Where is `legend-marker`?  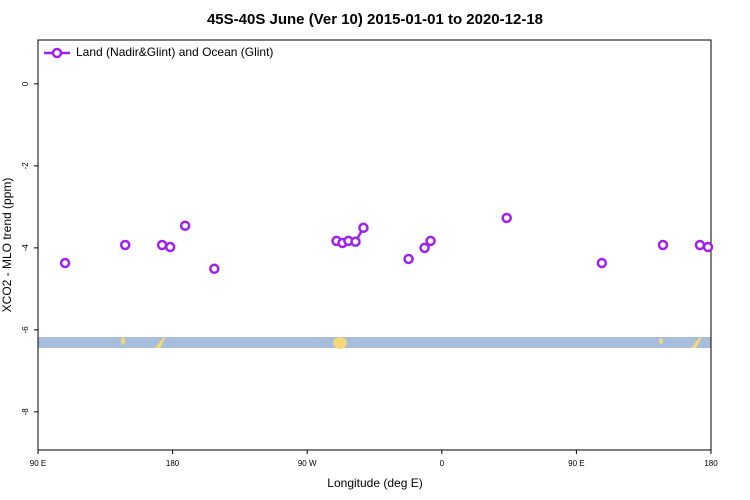 legend-marker is located at coordinates (57, 53).